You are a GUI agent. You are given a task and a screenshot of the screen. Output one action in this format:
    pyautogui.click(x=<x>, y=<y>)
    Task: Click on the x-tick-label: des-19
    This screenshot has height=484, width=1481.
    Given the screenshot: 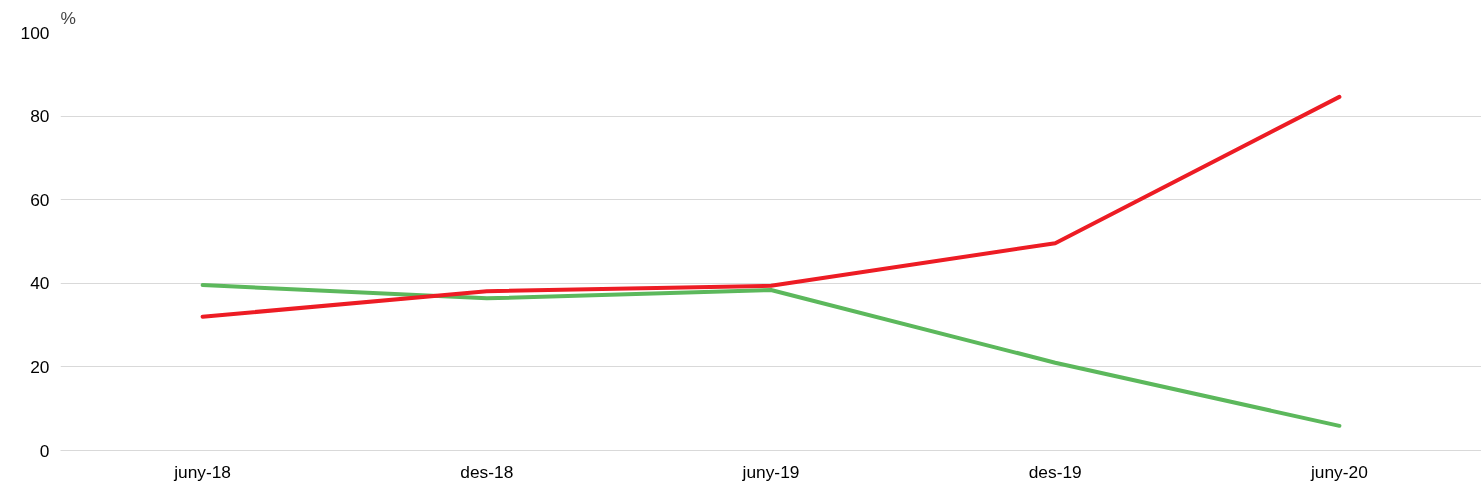 What is the action you would take?
    pyautogui.click(x=1055, y=471)
    